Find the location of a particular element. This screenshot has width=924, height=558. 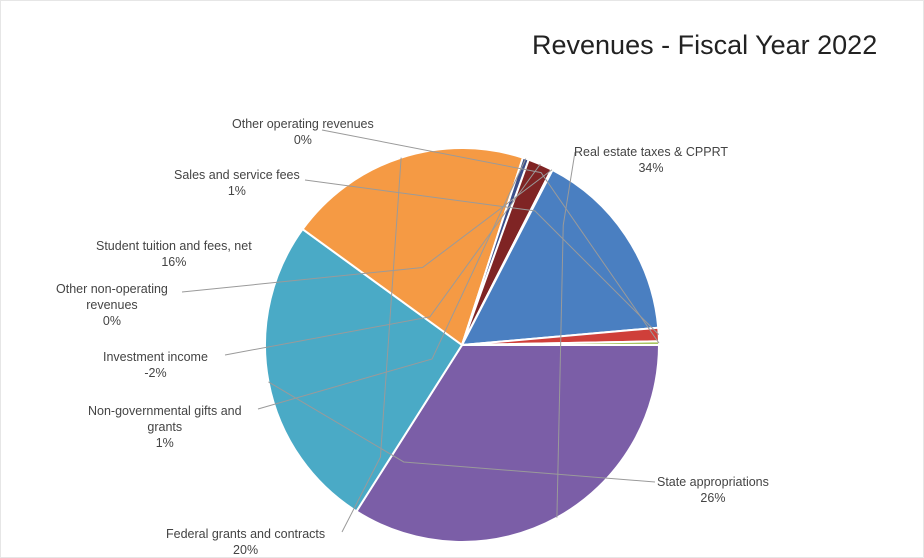

label-real-estate-pct: 34% is located at coordinates (651, 168).